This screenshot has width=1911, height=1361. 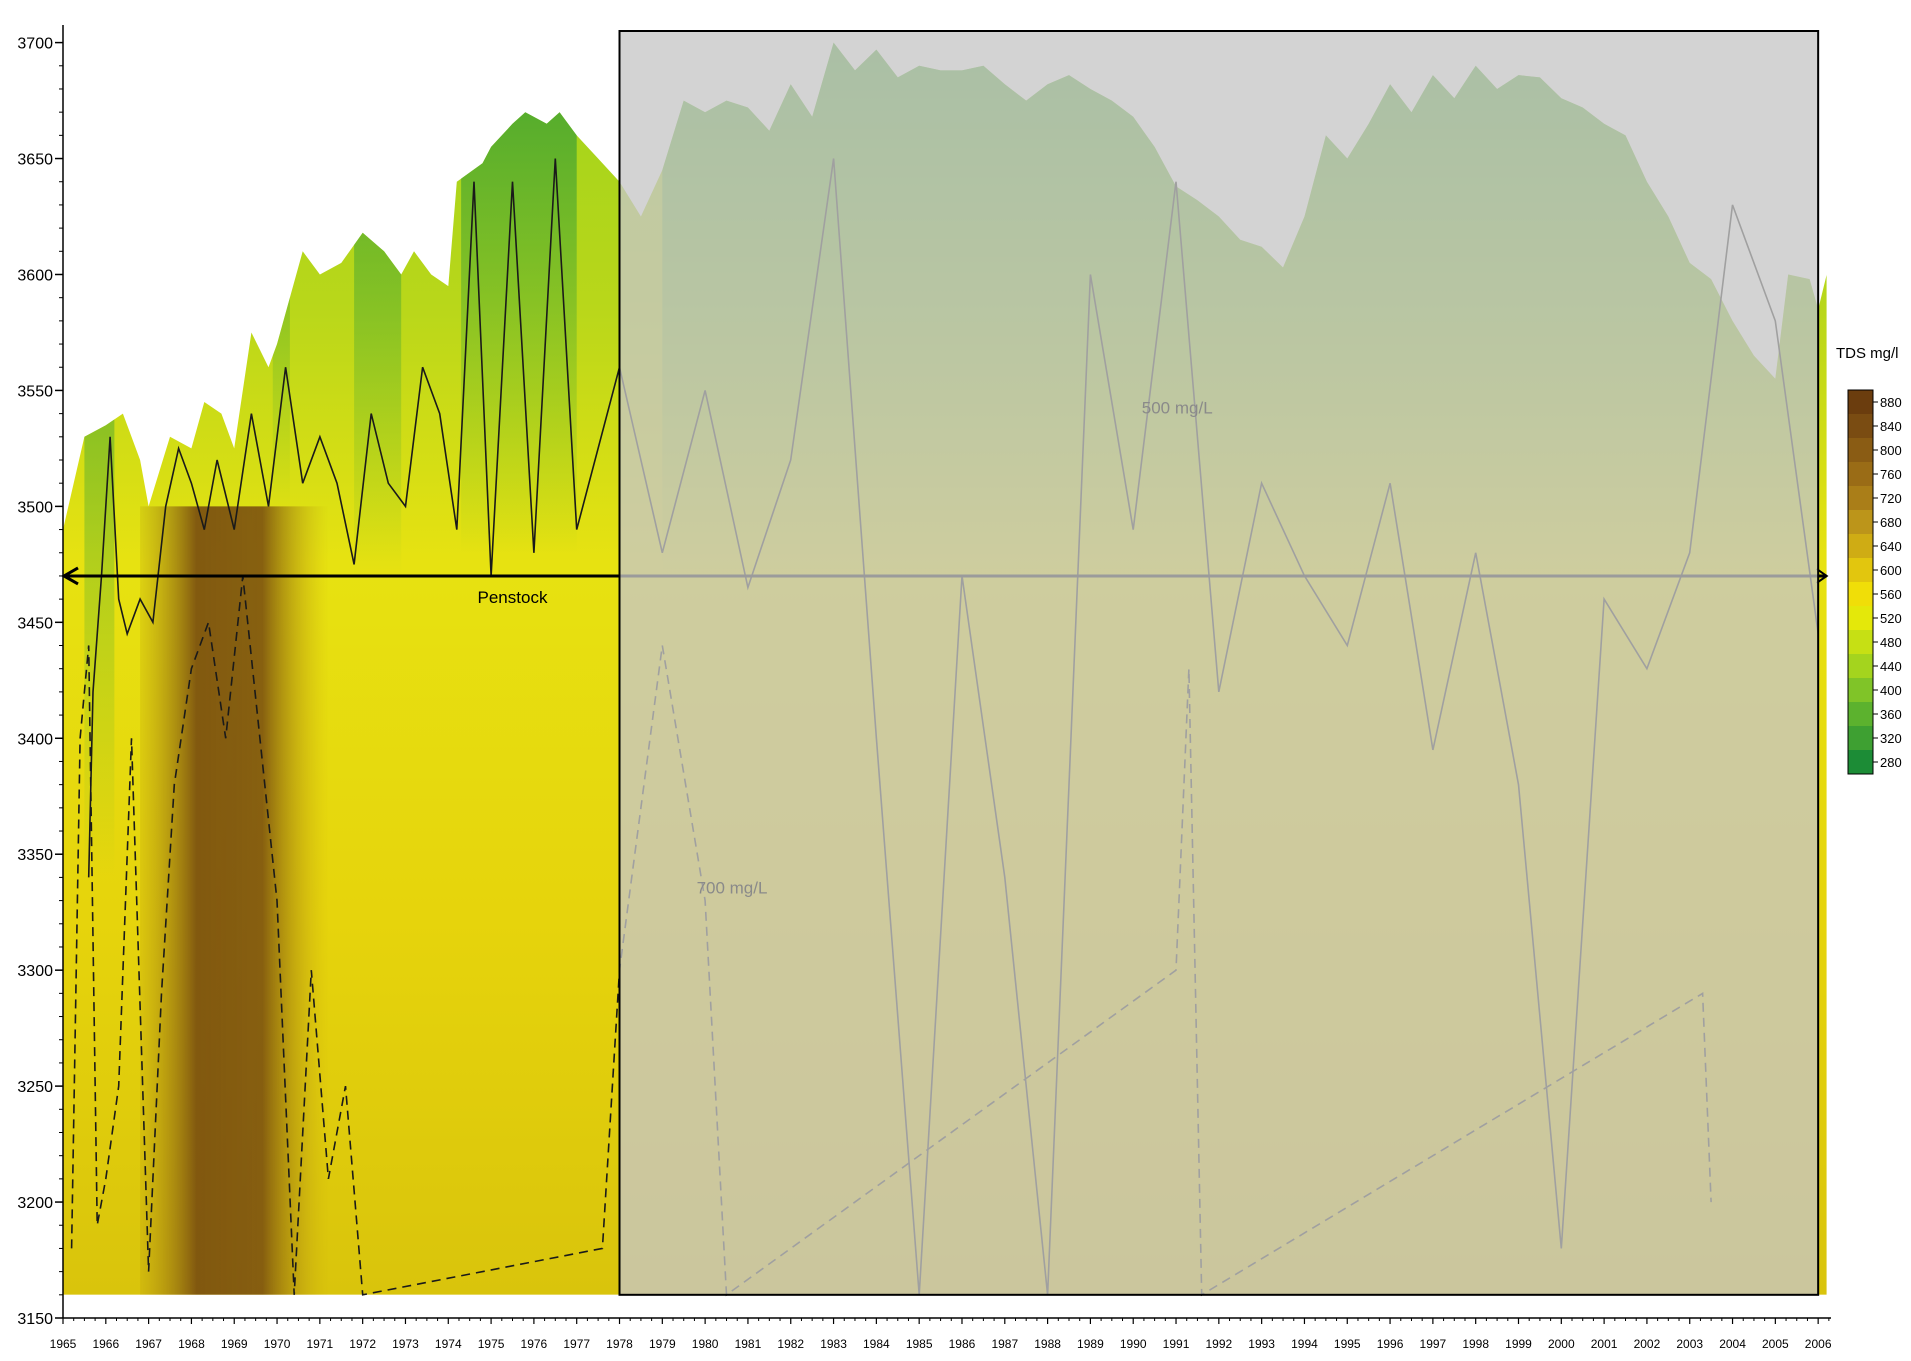 What do you see at coordinates (1891, 738) in the screenshot?
I see `legend-label: 320` at bounding box center [1891, 738].